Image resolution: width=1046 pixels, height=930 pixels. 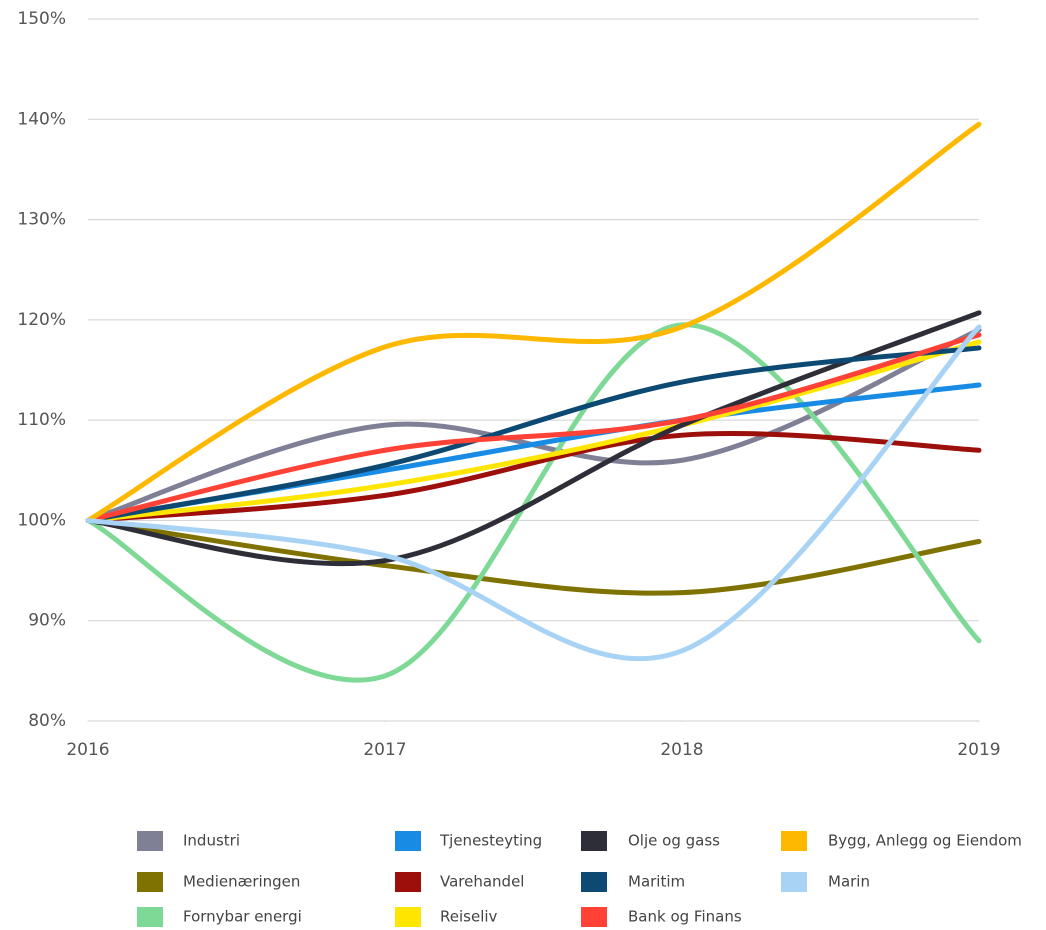 What do you see at coordinates (978, 750) in the screenshot?
I see `x-tick-label: 2019` at bounding box center [978, 750].